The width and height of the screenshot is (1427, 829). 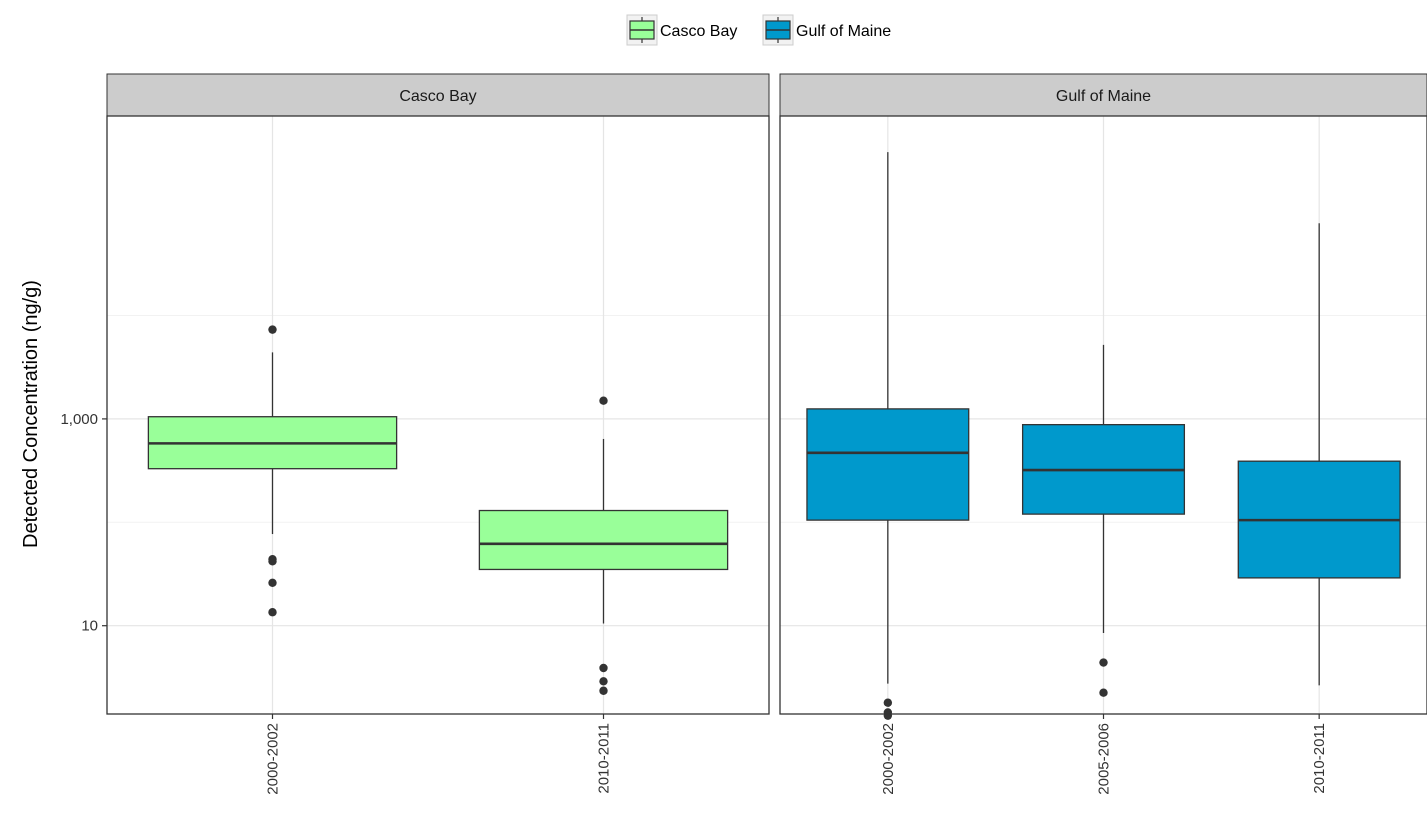 What do you see at coordinates (89, 626) in the screenshot?
I see `y-tick-label: 10` at bounding box center [89, 626].